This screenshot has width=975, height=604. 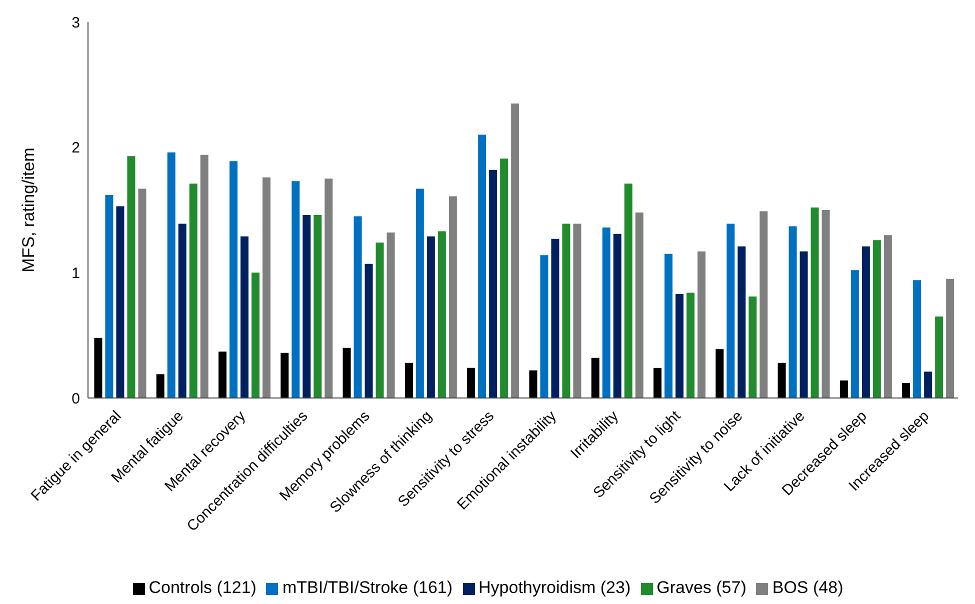 What do you see at coordinates (76, 148) in the screenshot?
I see `y-tick-label: 2` at bounding box center [76, 148].